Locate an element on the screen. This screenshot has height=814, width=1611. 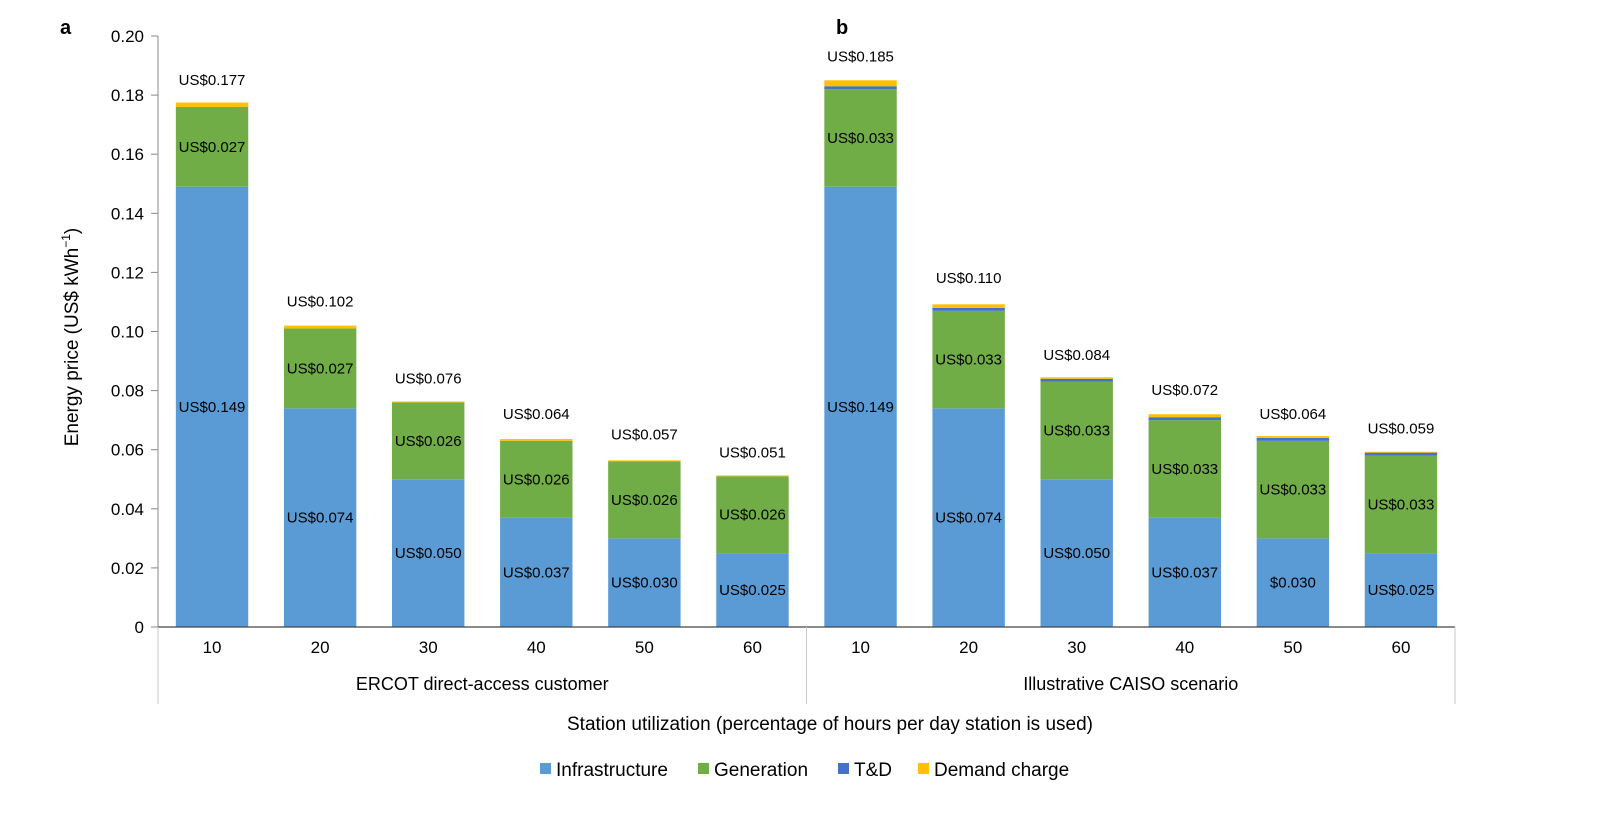
y-axis-title: Energy price (US$ kWh−1) is located at coordinates (71, 337).